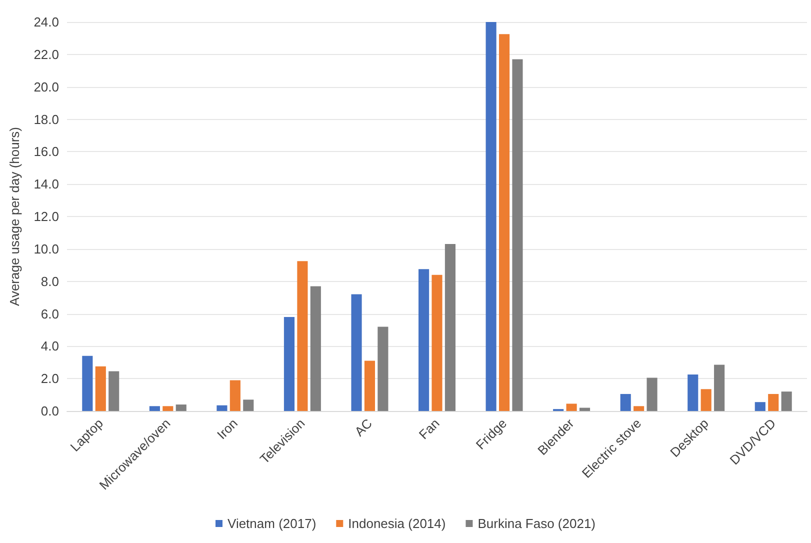  What do you see at coordinates (49, 346) in the screenshot?
I see `y-tick-label: 4.0` at bounding box center [49, 346].